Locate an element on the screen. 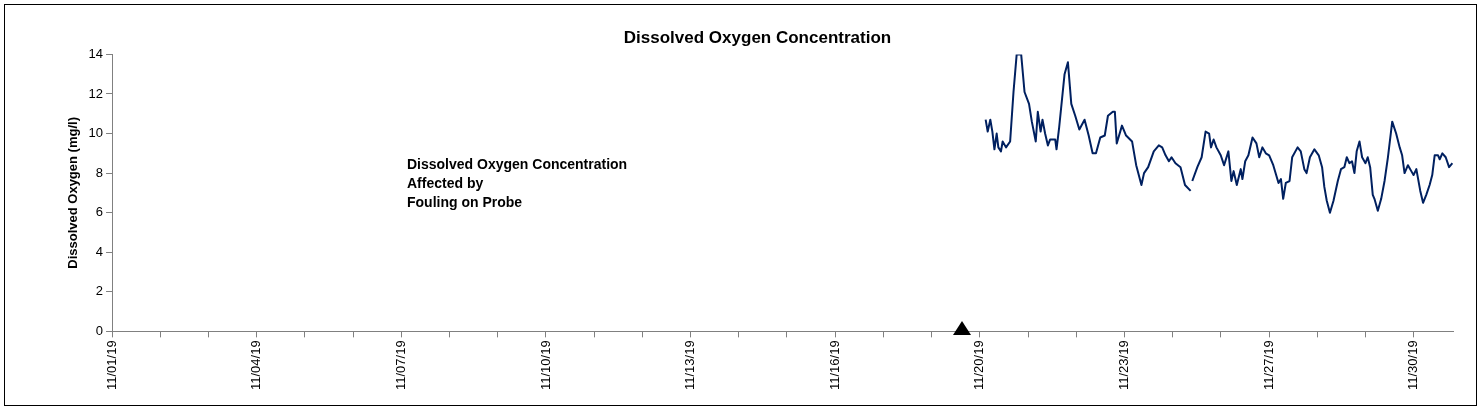 Image resolution: width=1483 pixels, height=409 pixels. x-tick-label: 11/04/19 is located at coordinates (256, 365).